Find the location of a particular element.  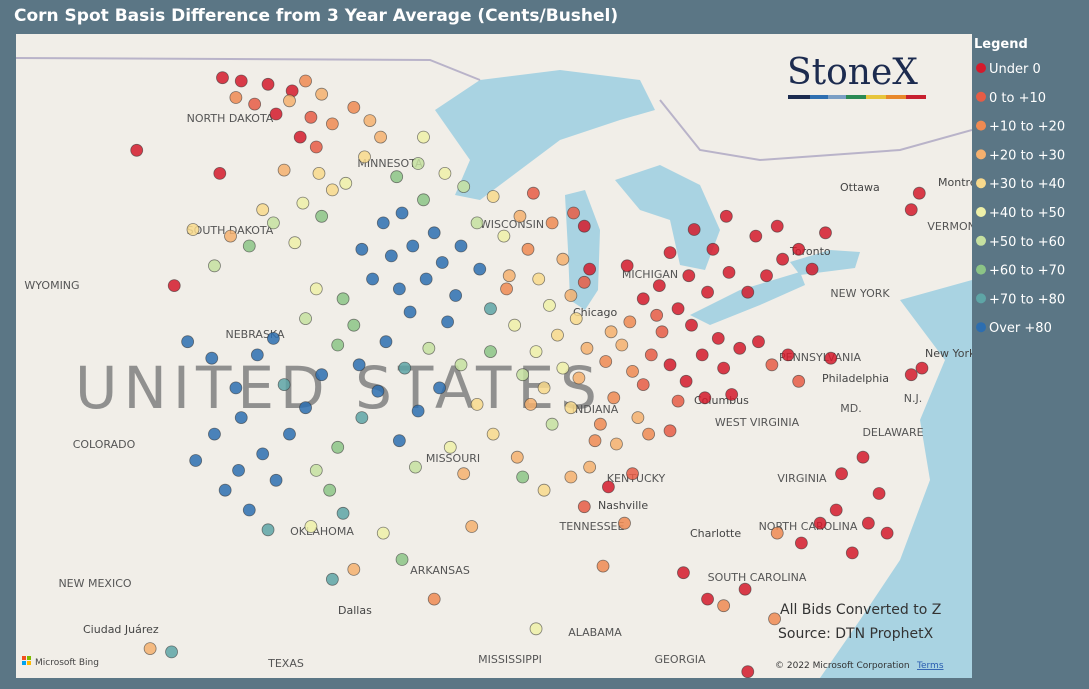

legend-title: Legend is located at coordinates (1001, 44).